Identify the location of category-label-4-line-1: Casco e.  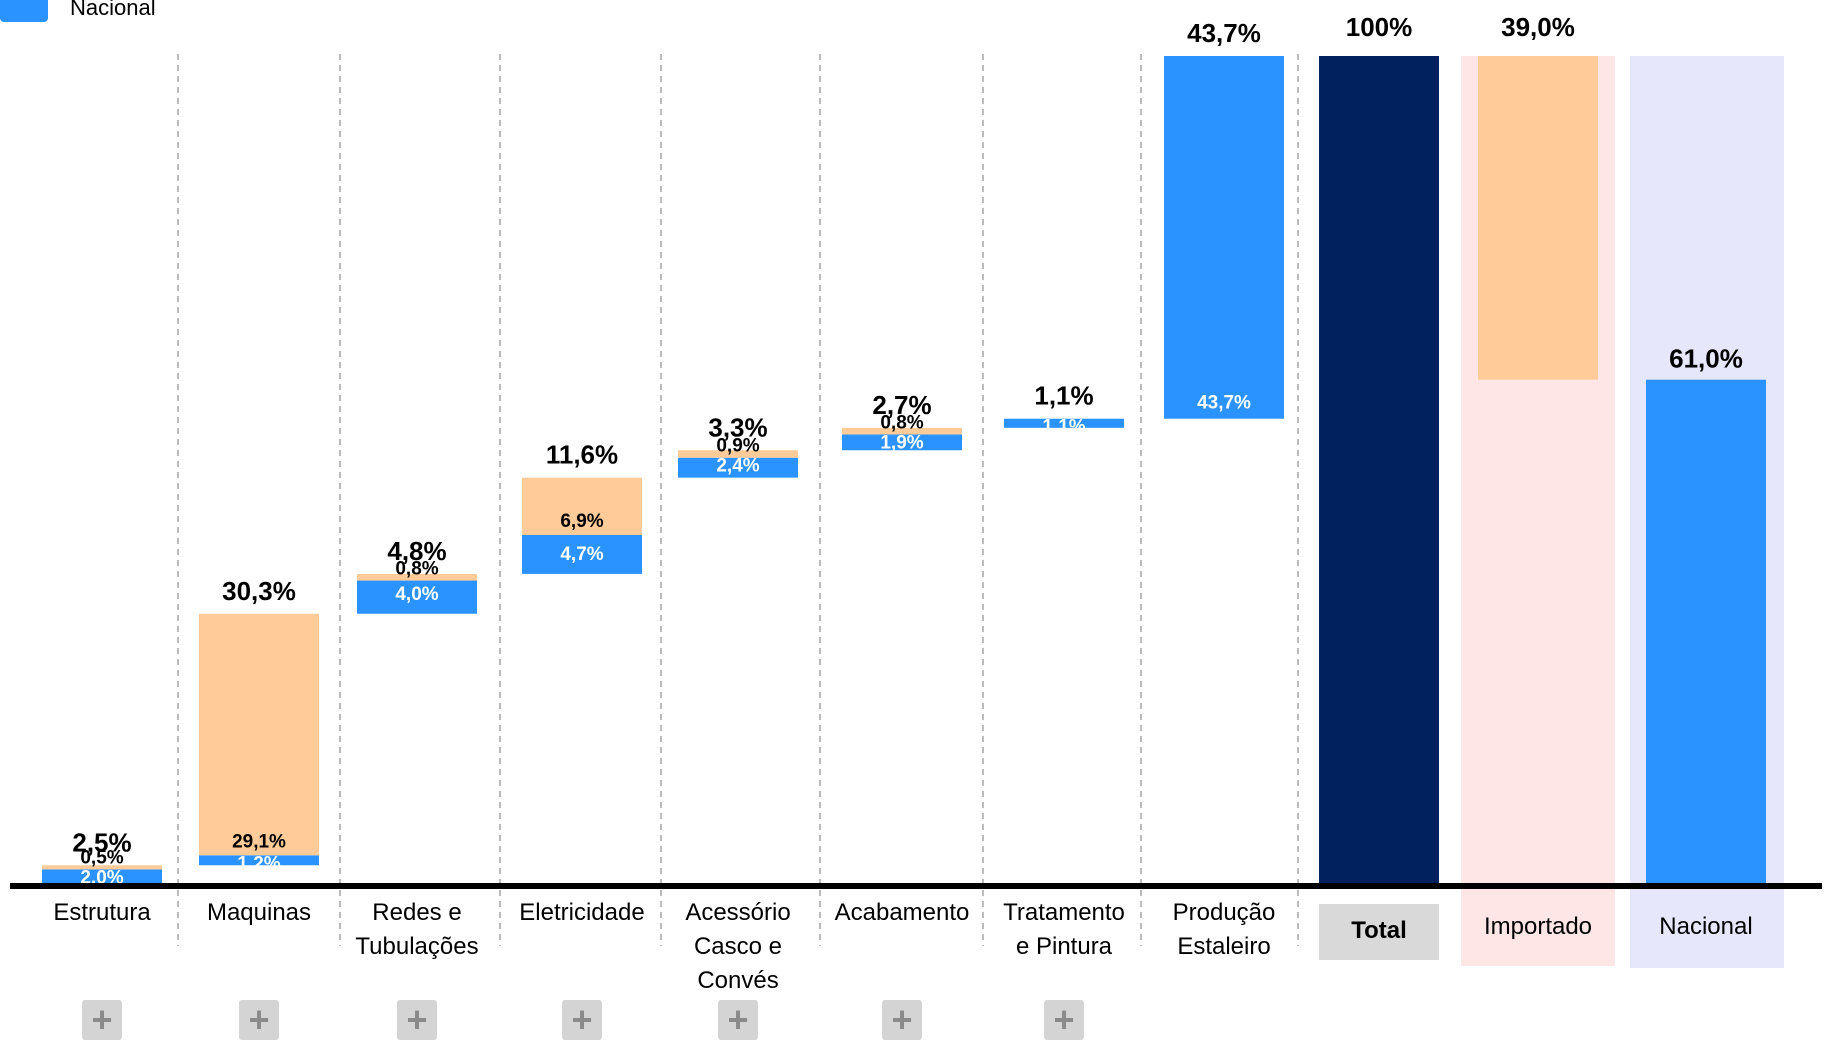
(738, 946).